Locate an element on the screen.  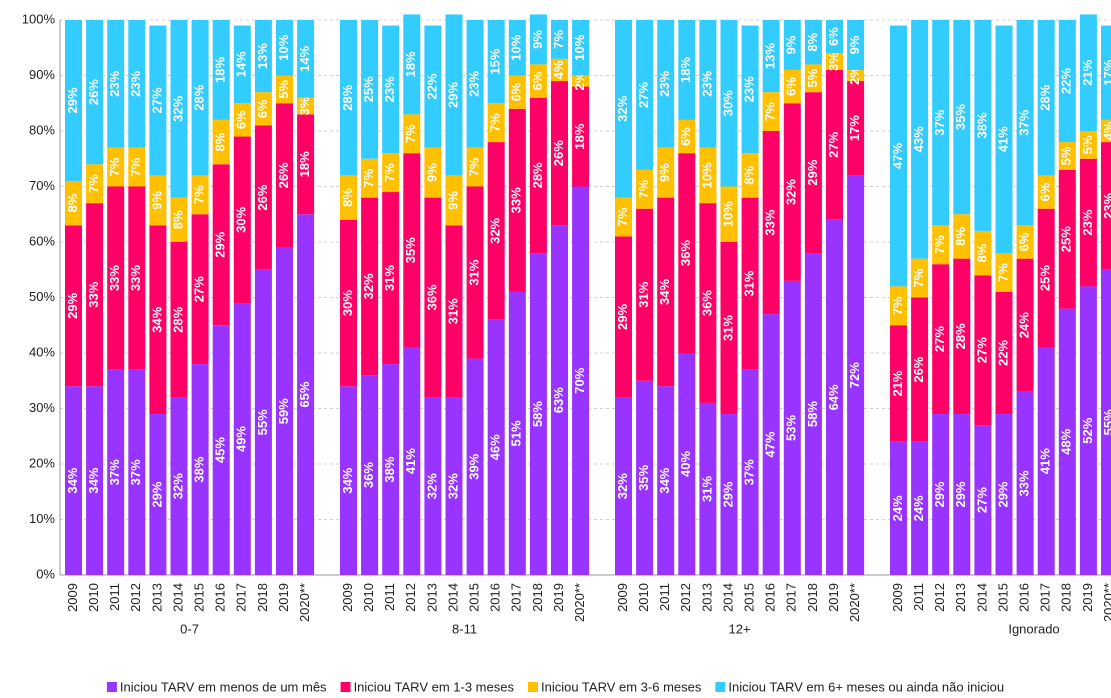
value-label: 9% is located at coordinates (452, 200).